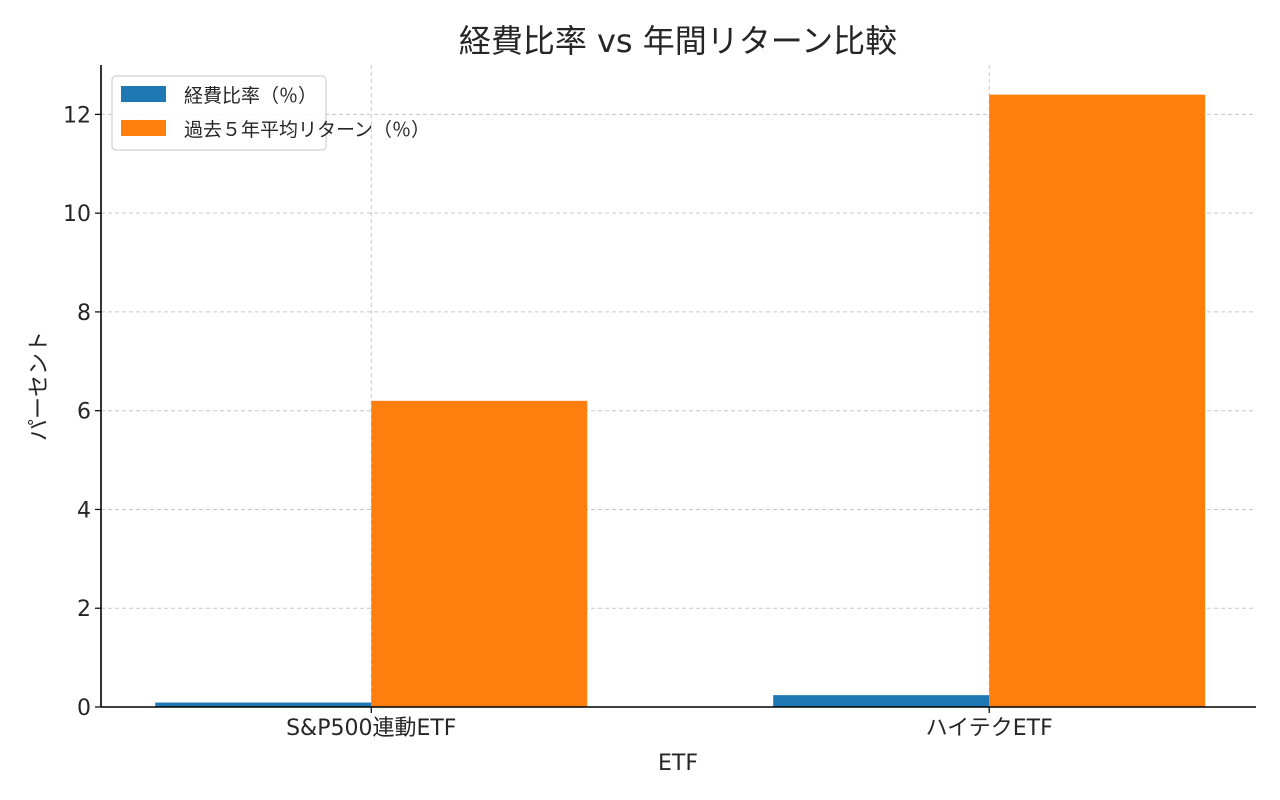  I want to click on y-tick-label: 2, so click(84, 609).